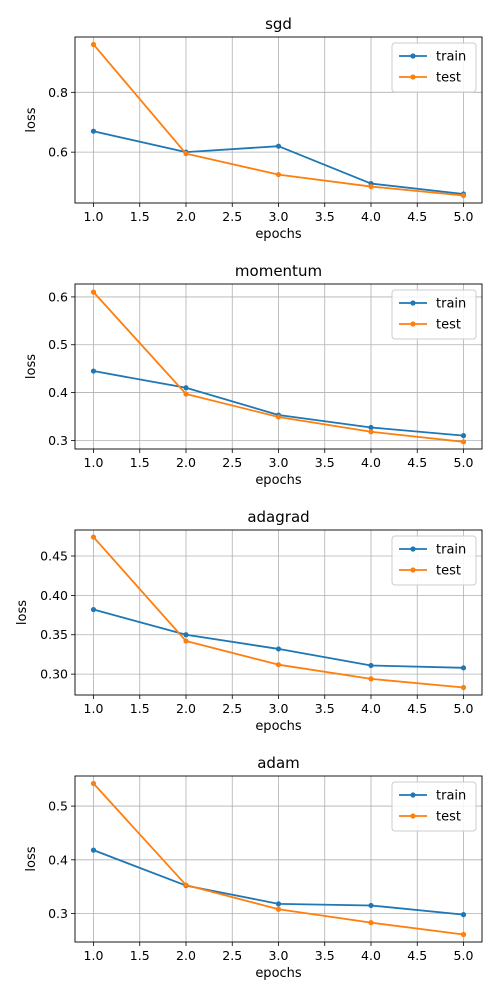 This screenshot has height=1000, width=500. Describe the element at coordinates (278, 763) in the screenshot. I see `chart-title: adam` at that location.